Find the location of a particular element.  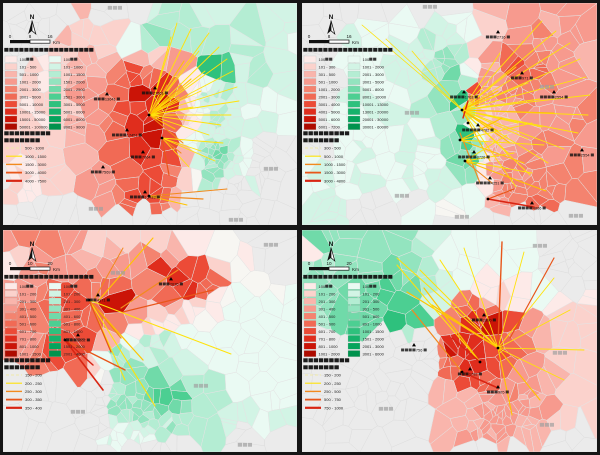

svg-text: 501 - 800 is located at coordinates (372, 316).